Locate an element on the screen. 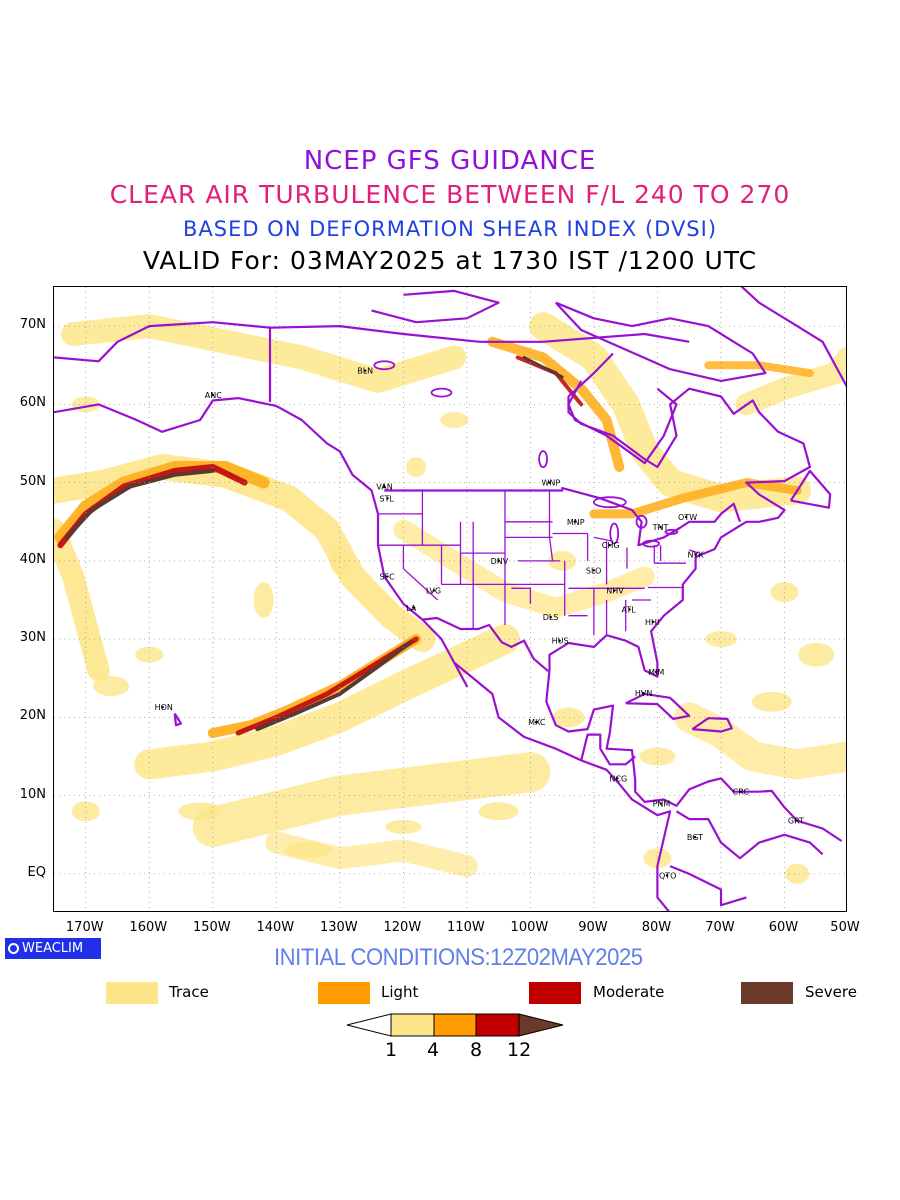  lon-tick-110w: 110W is located at coordinates (466, 927).